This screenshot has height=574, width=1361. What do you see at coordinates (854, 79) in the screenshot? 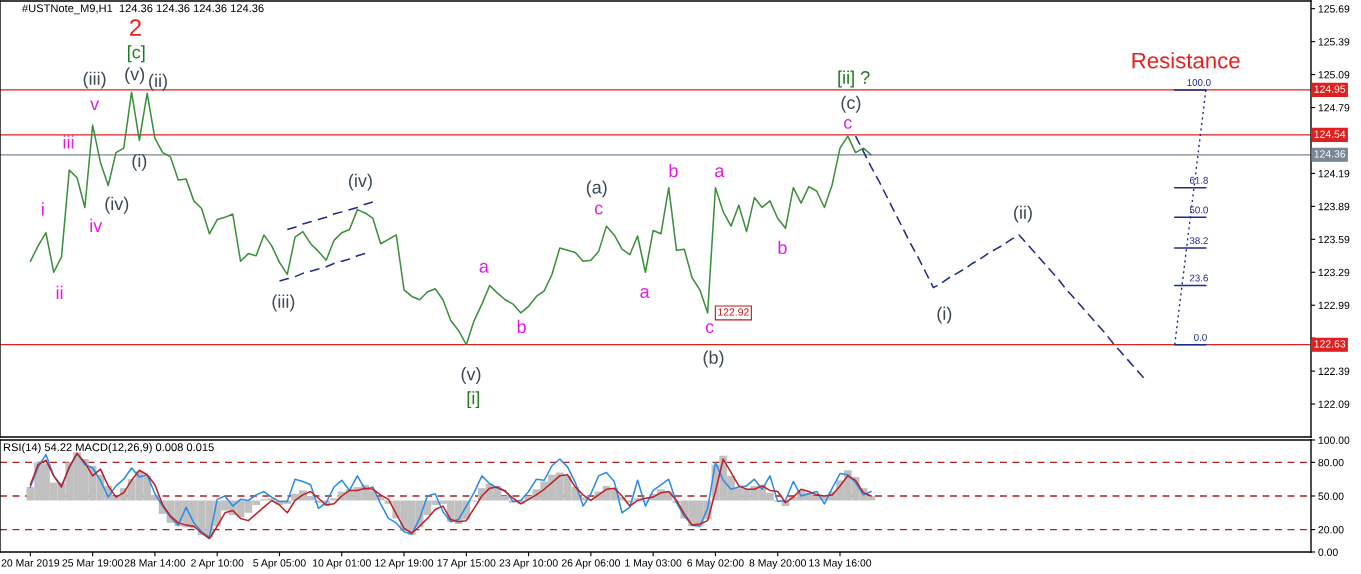
I see `annotation: [ii] ?` at bounding box center [854, 79].